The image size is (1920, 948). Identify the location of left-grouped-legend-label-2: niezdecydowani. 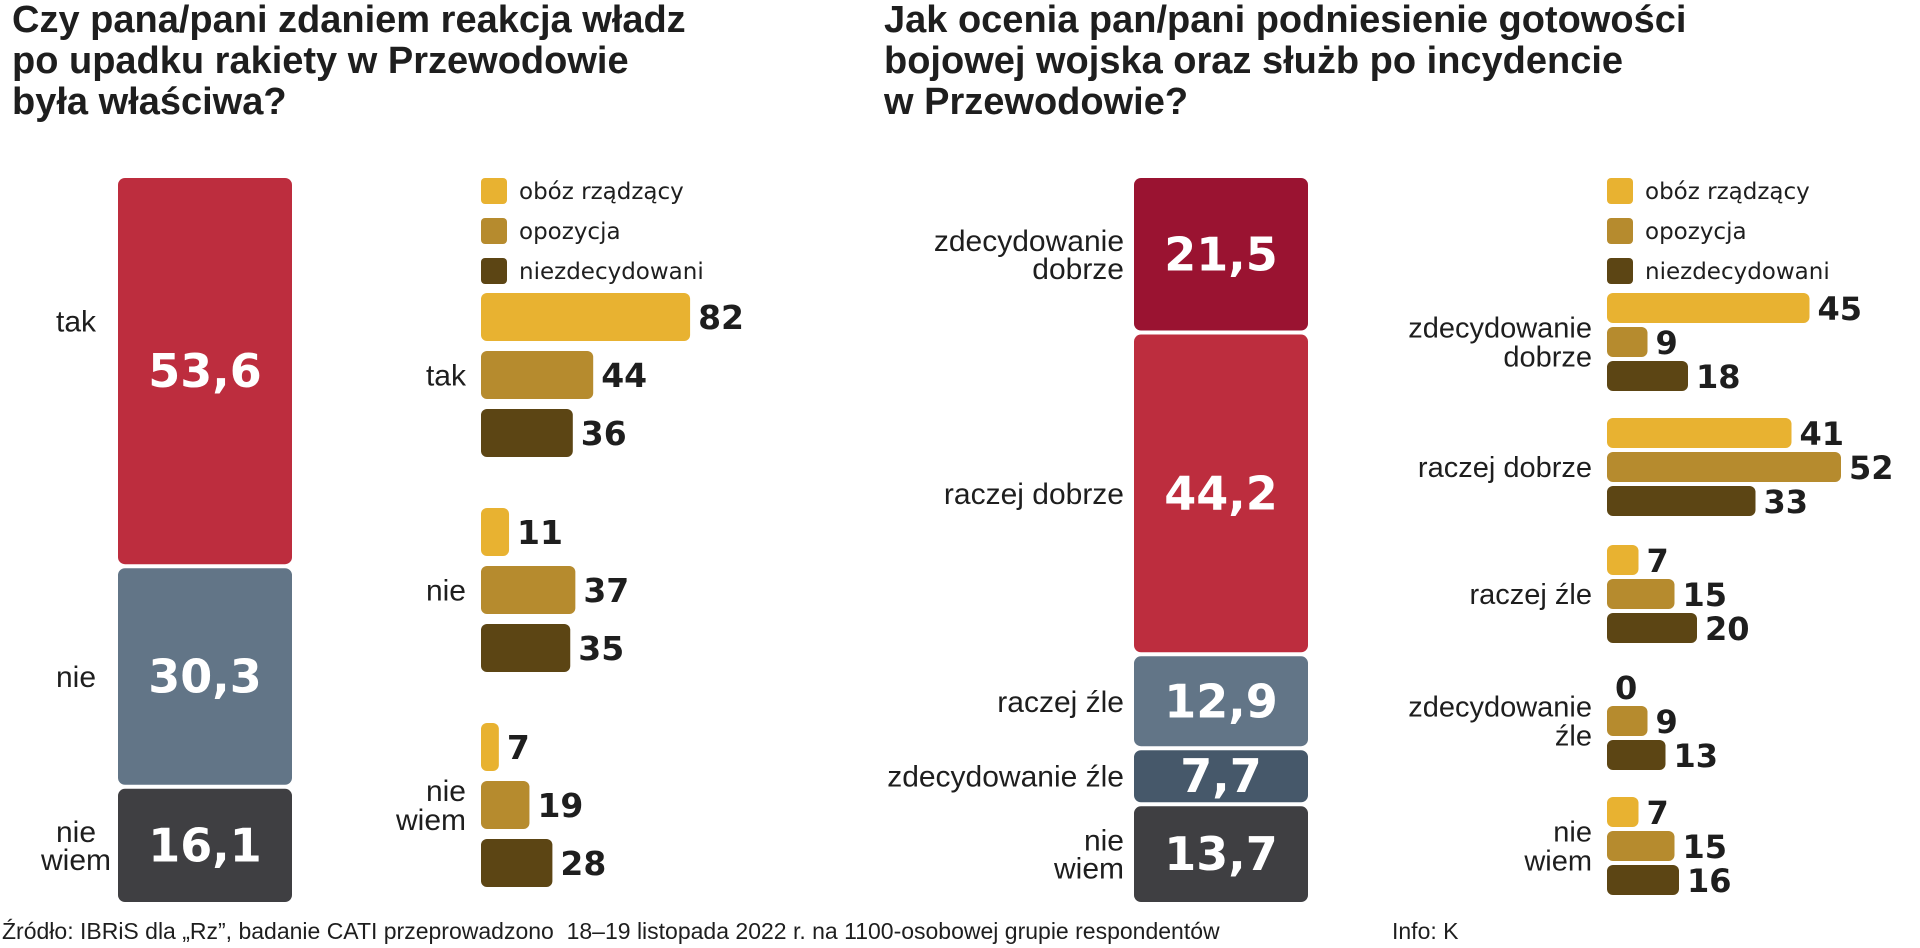
(611, 272).